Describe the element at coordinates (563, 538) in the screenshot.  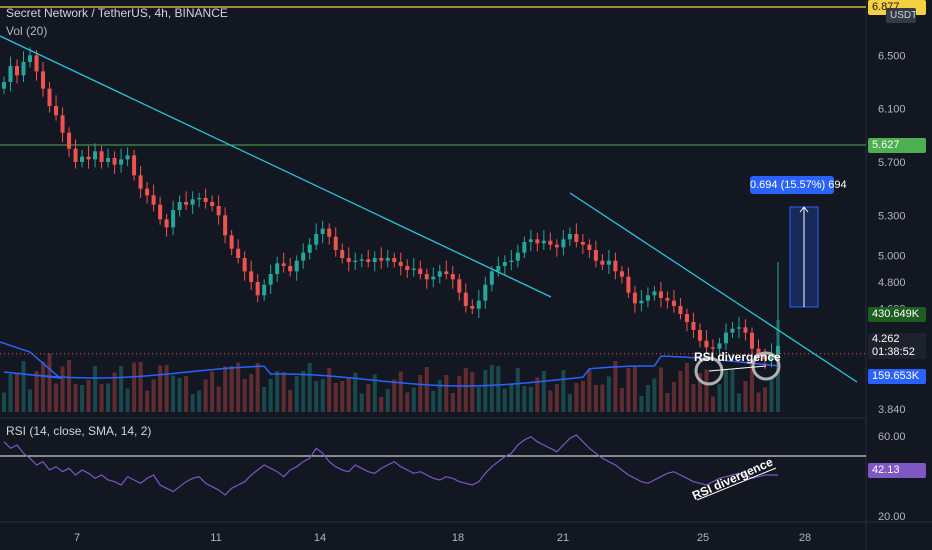
I see `time-tick-label: 21` at that location.